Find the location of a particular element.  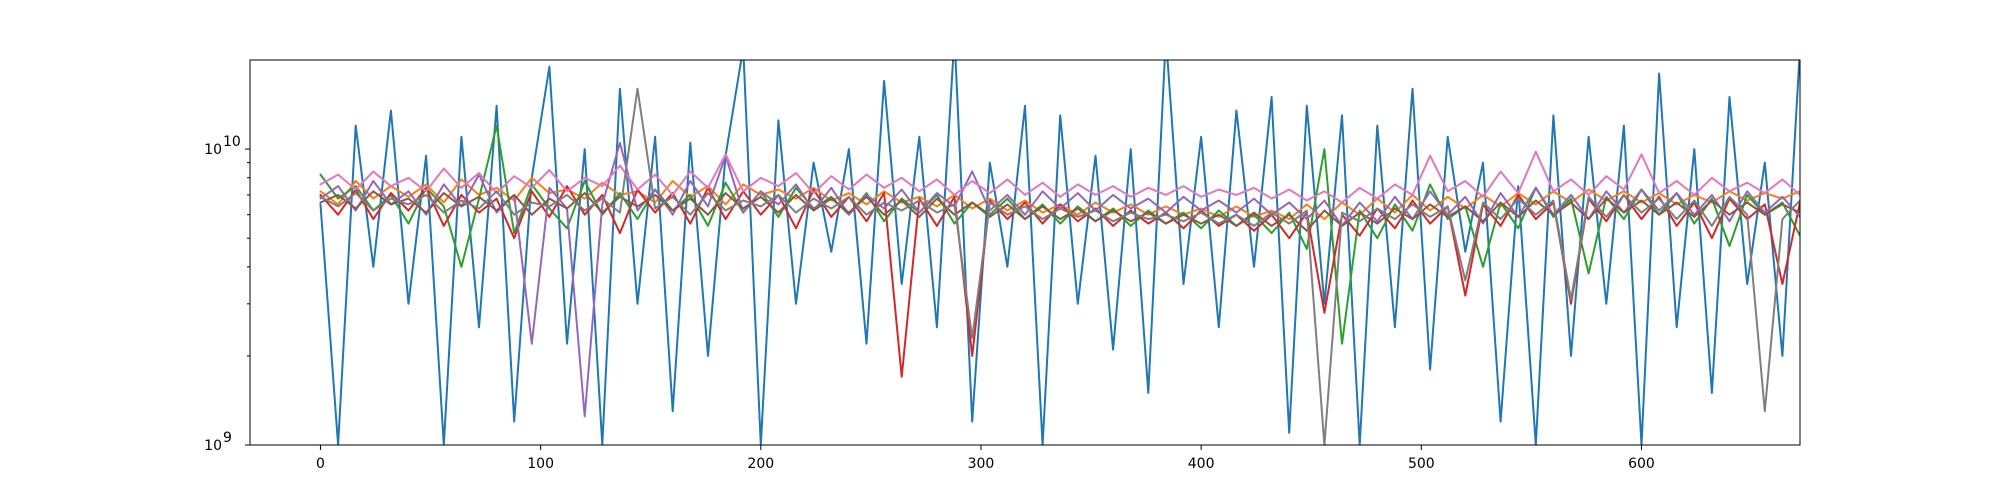

x-axis: 0 100 200 300 400 500 600 is located at coordinates (985, 458).